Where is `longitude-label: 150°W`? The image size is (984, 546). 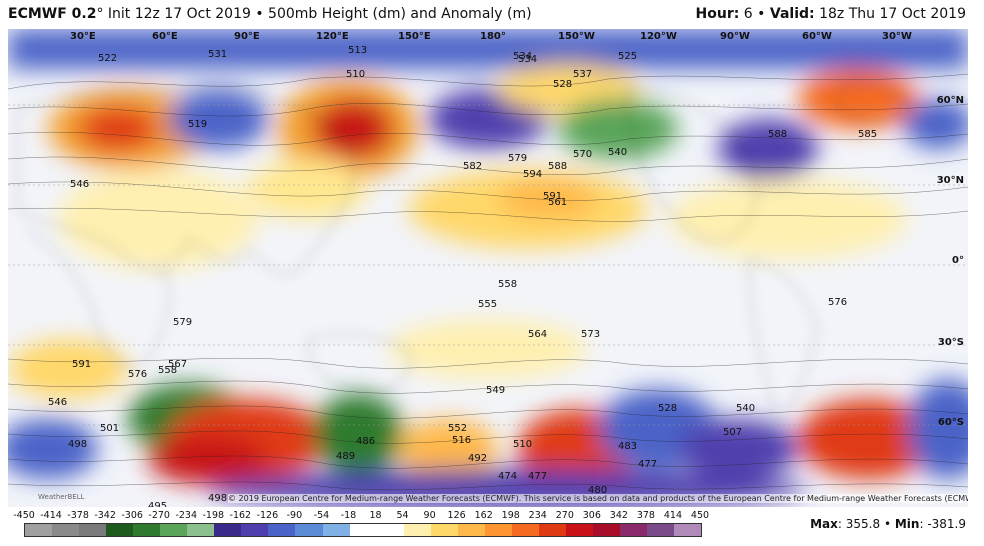
longitude-label: 150°W is located at coordinates (576, 36).